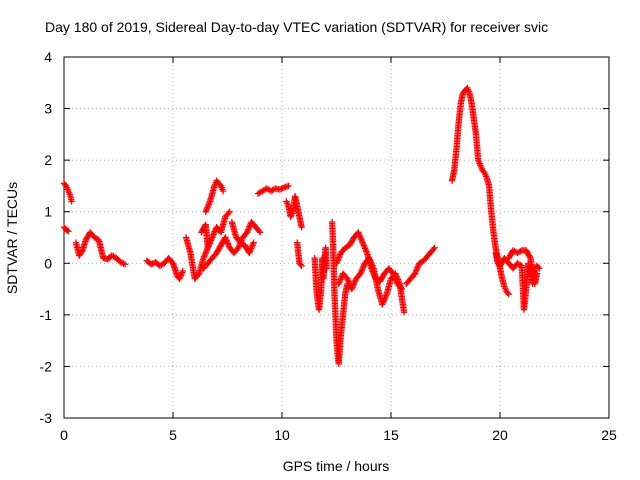 Image resolution: width=640 pixels, height=480 pixels. I want to click on x-tick-label: 10, so click(282, 435).